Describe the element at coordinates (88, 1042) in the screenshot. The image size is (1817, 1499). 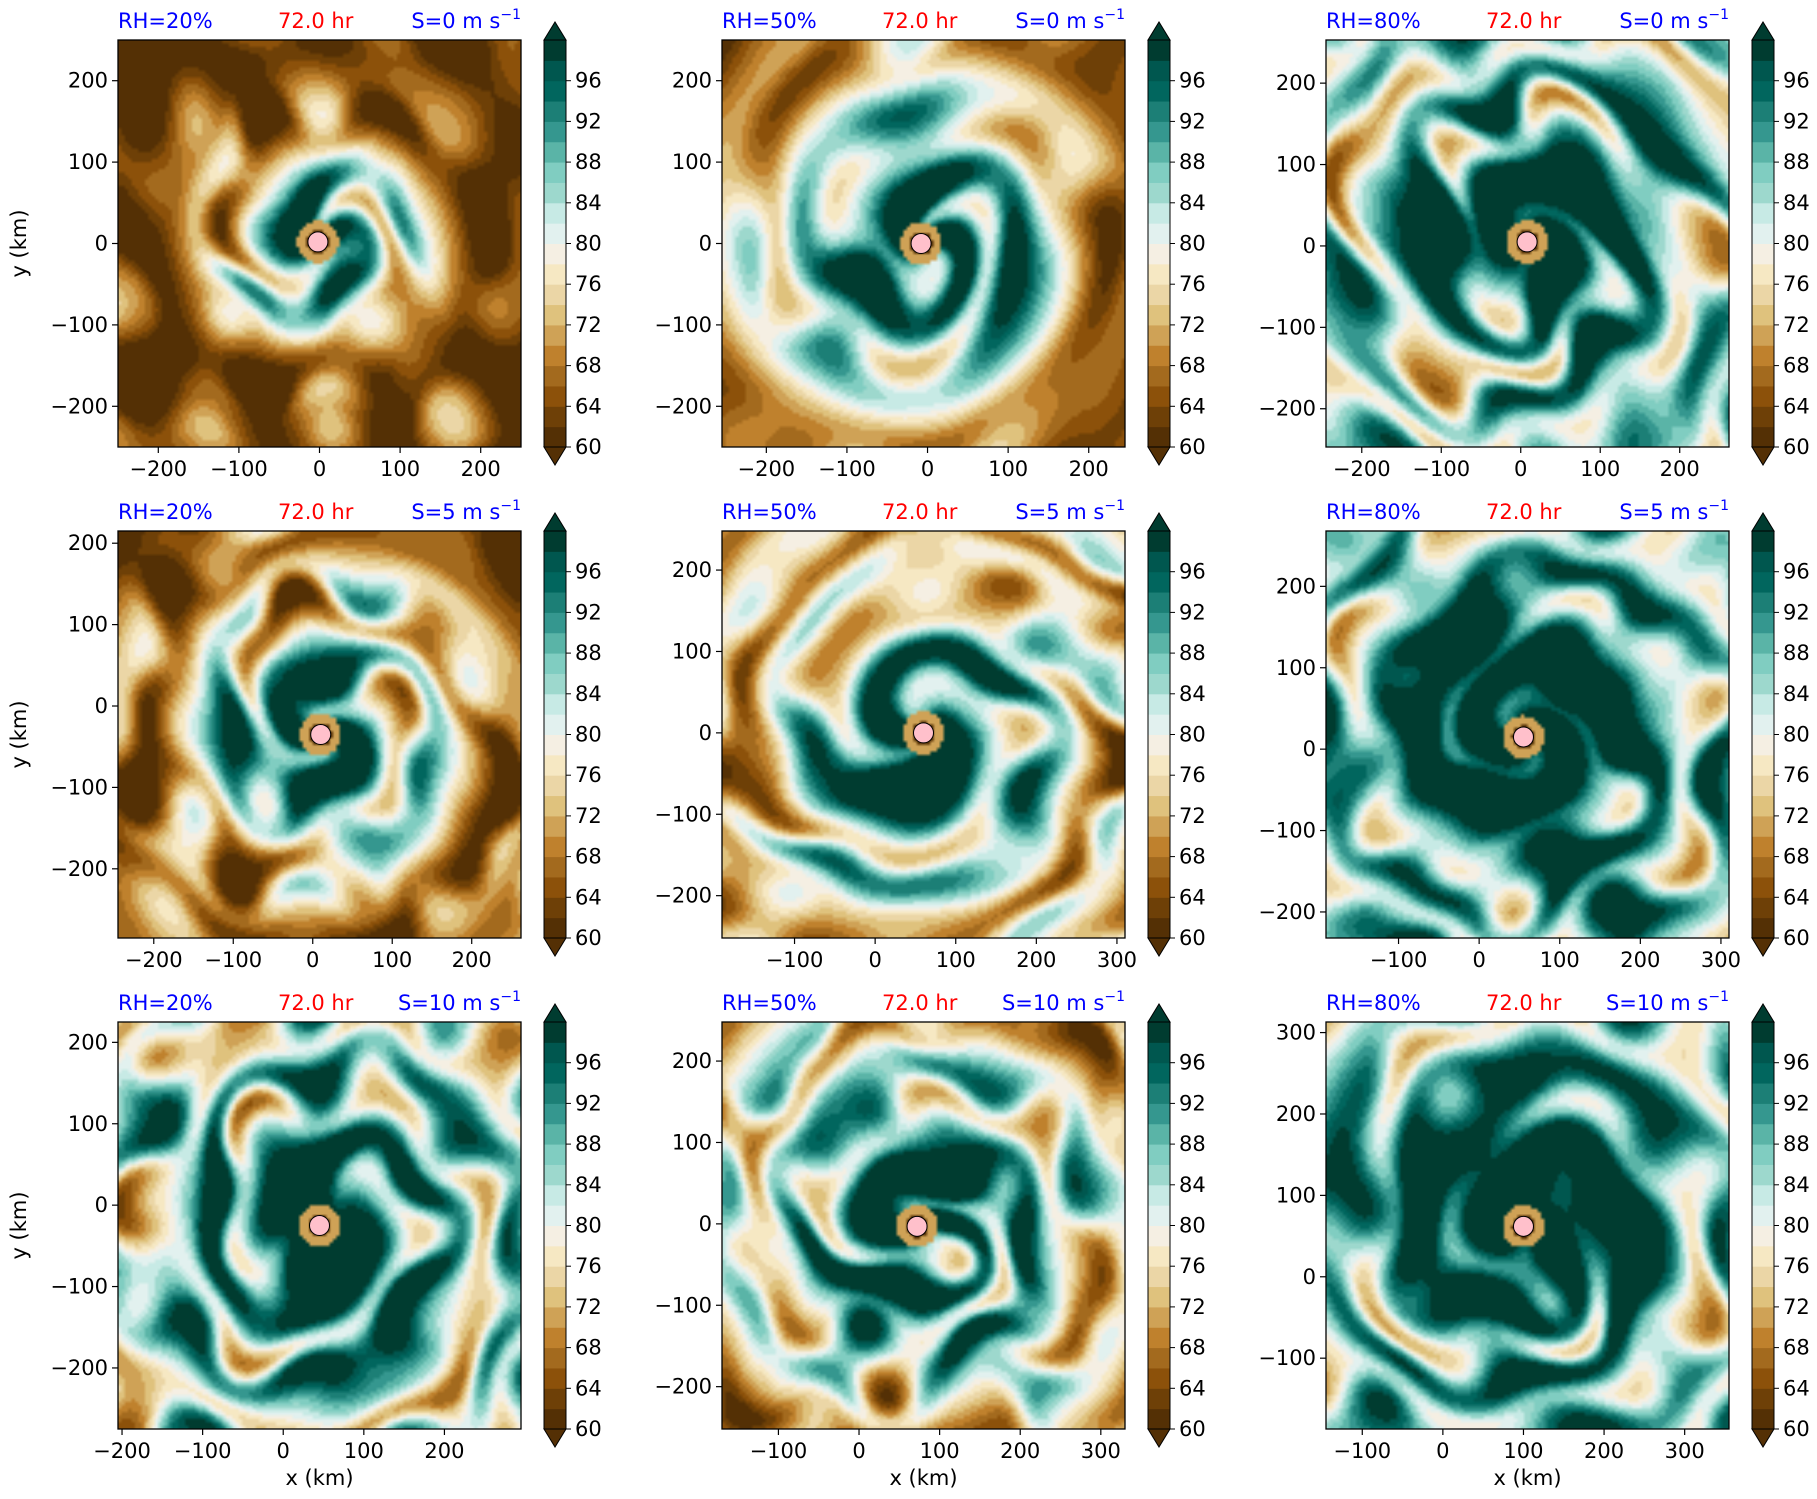
I see `y-tick-label: 200` at that location.